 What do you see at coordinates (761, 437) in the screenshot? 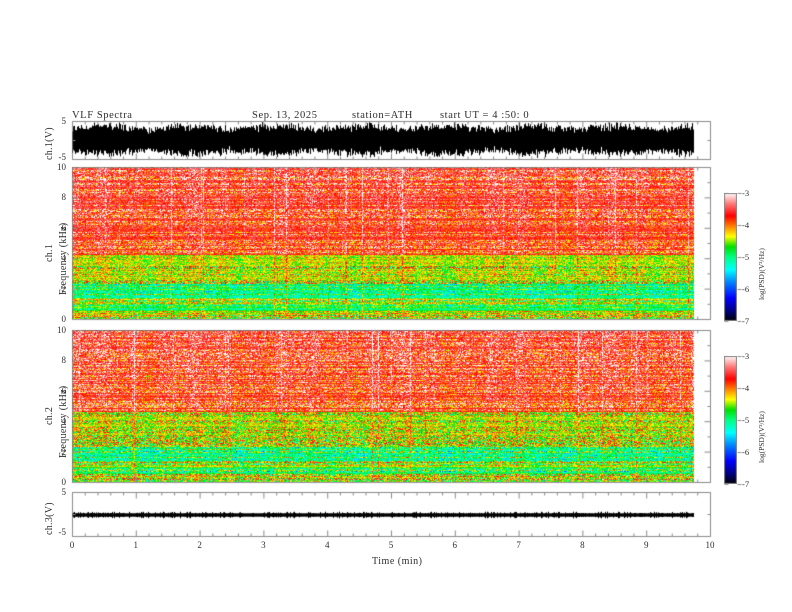
I see `colorbar-ch2-label: log(PSD)(V²/Hz)` at bounding box center [761, 437].